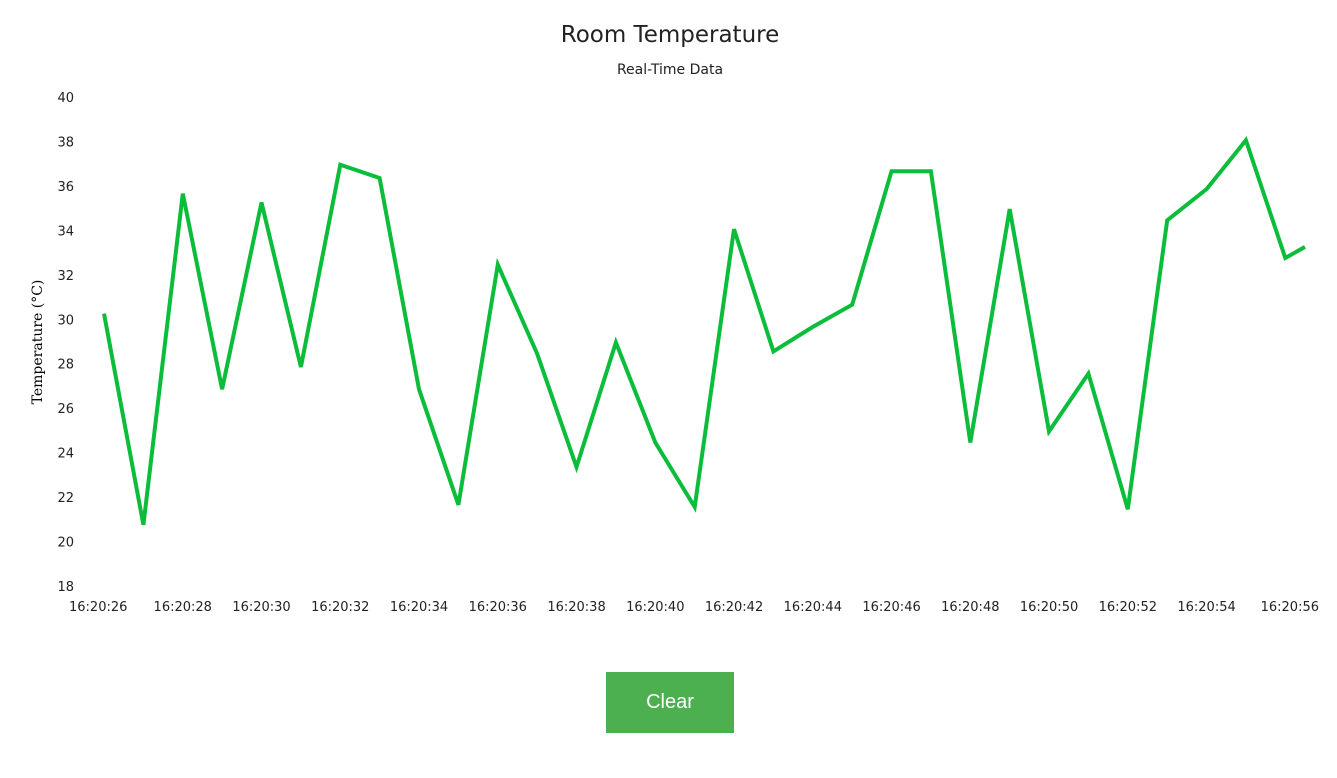  I want to click on x-tick-label: 16:20:40, so click(655, 607).